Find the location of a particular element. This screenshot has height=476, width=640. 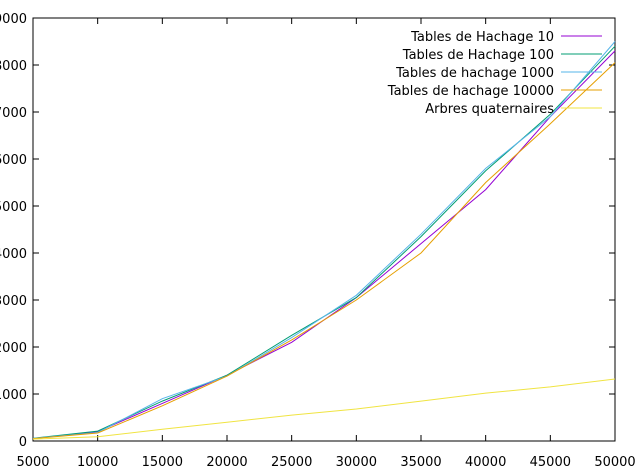

y-tick-label: 6000 is located at coordinates (13, 160).